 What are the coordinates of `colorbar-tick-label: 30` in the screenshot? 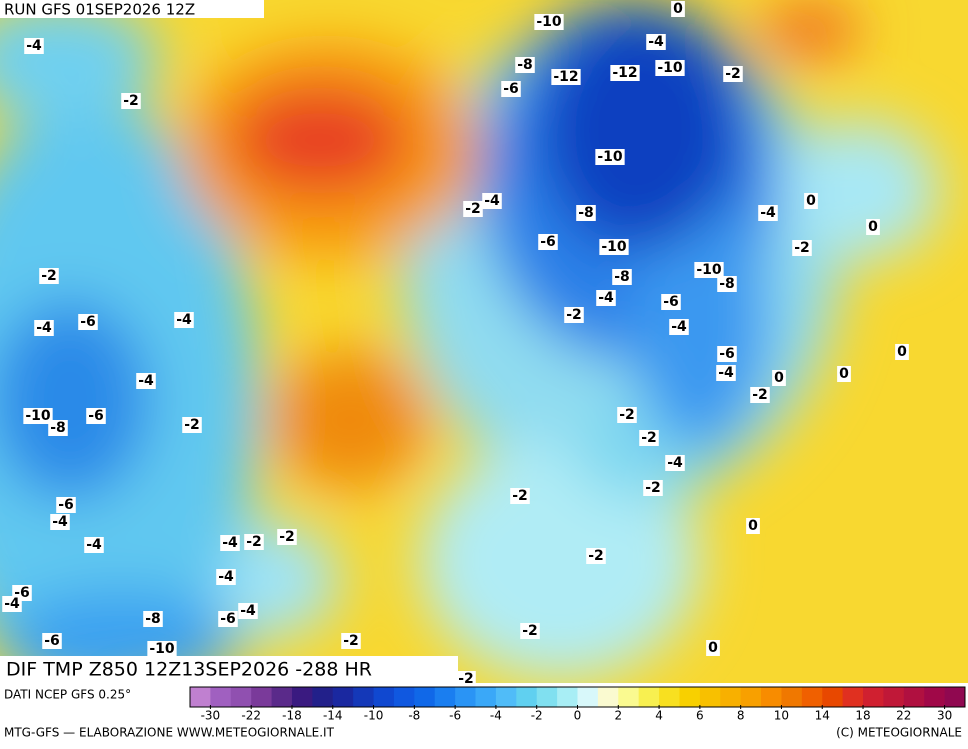 It's located at (944, 716).